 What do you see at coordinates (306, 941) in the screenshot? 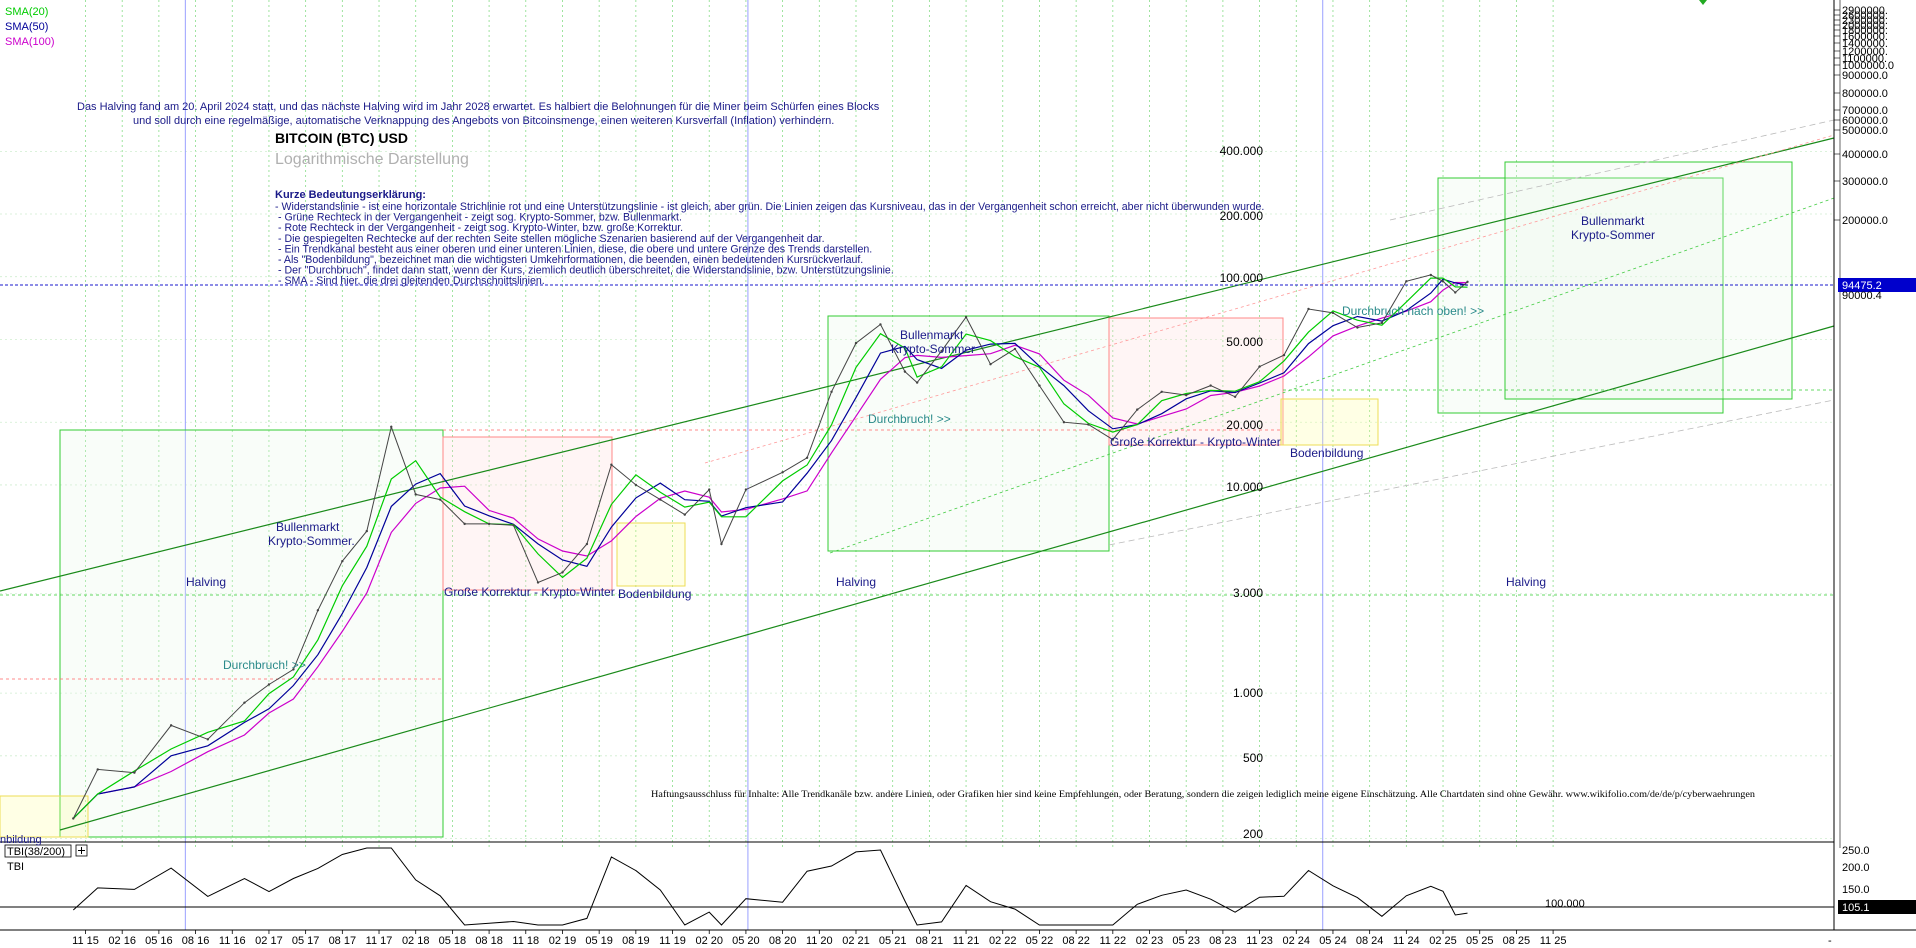
I see `x-tick-label: 05 17` at bounding box center [306, 941].